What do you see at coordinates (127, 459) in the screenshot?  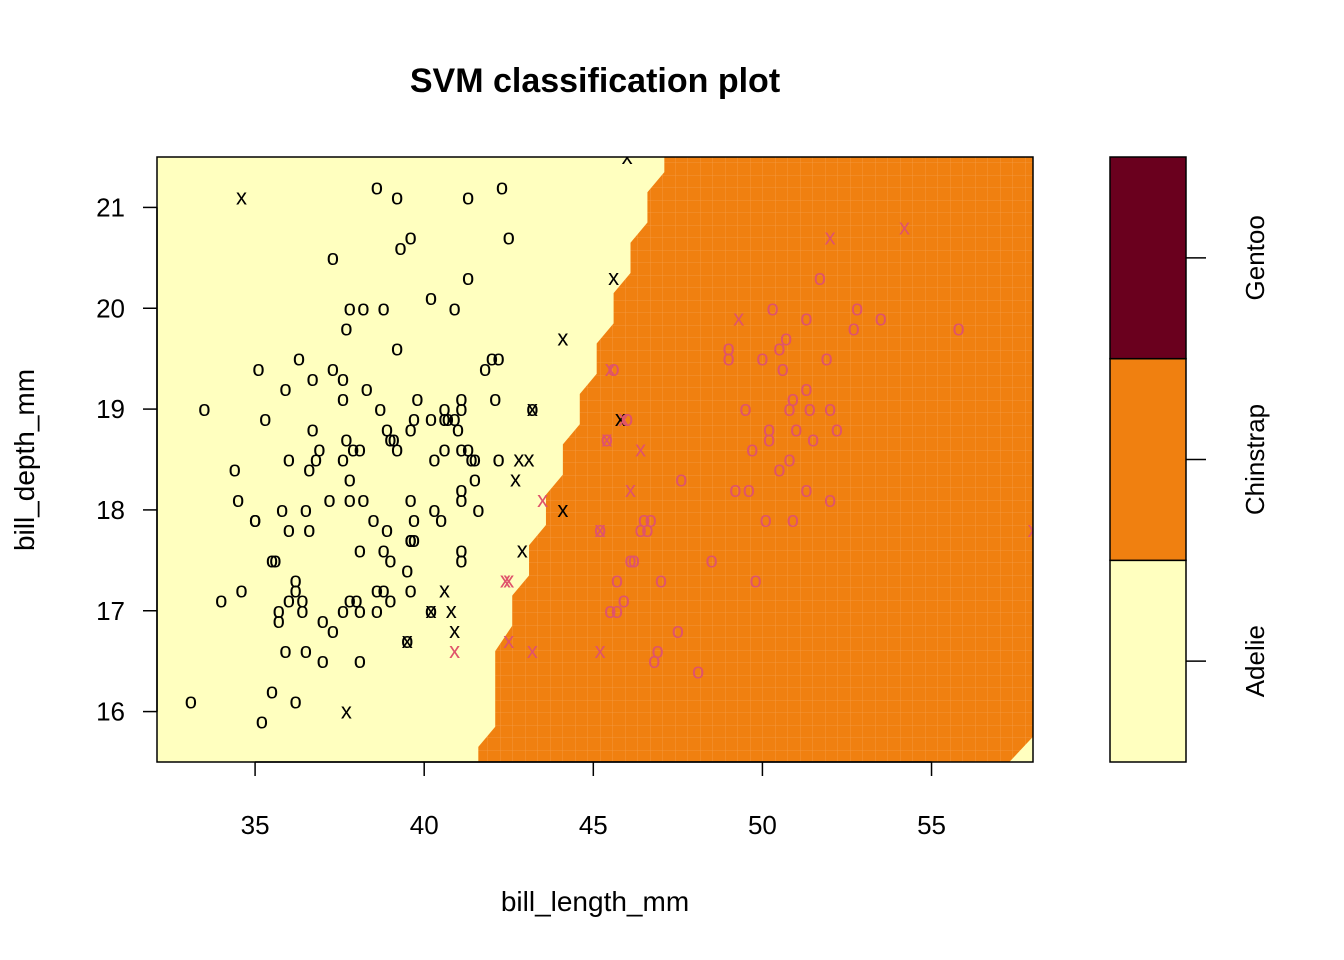 I see `y-axis: 16 17 18 19 20 21` at bounding box center [127, 459].